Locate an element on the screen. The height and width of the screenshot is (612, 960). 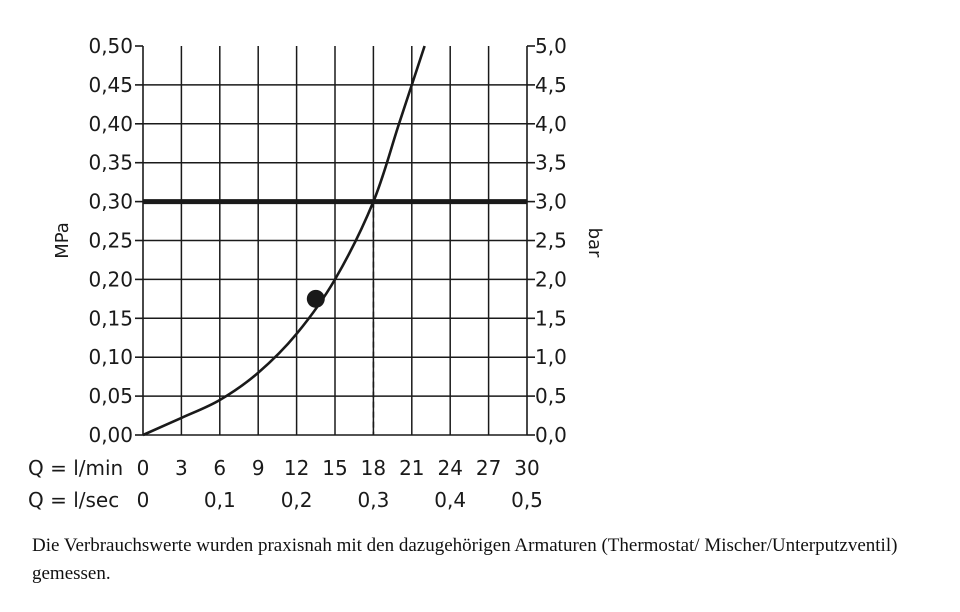
x-tick-label-lmin: 3 is located at coordinates (181, 468).